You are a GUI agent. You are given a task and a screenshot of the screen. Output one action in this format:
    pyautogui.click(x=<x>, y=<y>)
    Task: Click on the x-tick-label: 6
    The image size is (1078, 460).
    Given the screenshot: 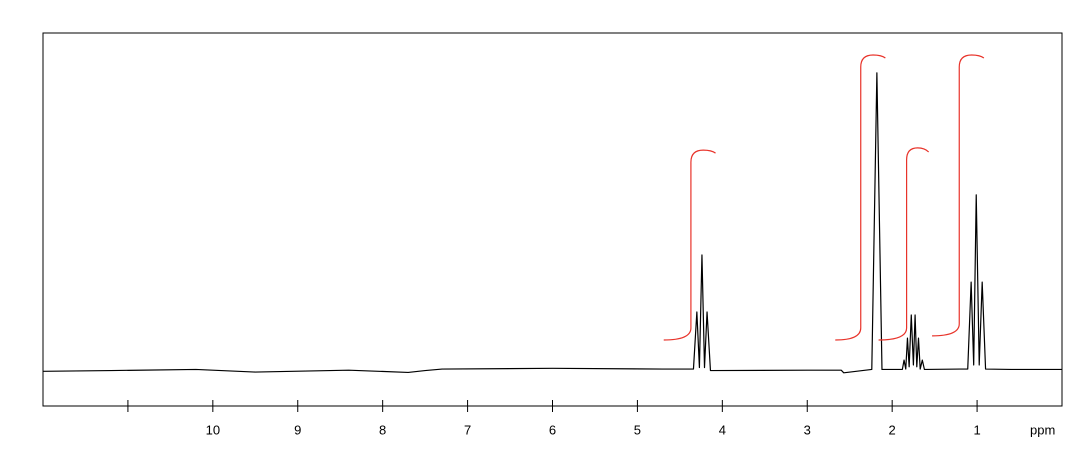 What is the action you would take?
    pyautogui.click(x=552, y=429)
    